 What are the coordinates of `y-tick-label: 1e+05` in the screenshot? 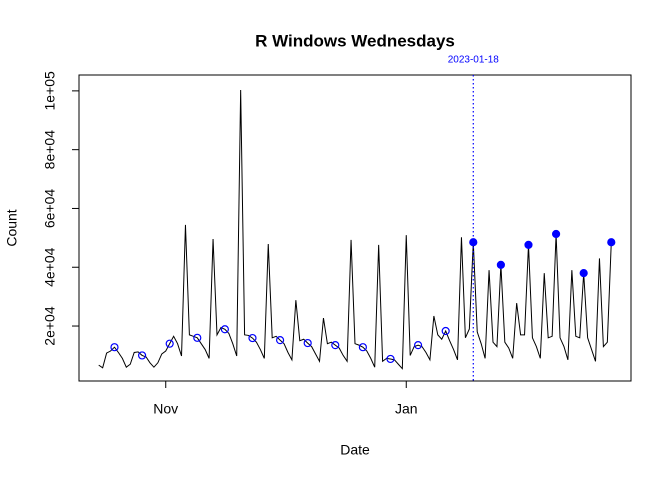 It's located at (50, 91).